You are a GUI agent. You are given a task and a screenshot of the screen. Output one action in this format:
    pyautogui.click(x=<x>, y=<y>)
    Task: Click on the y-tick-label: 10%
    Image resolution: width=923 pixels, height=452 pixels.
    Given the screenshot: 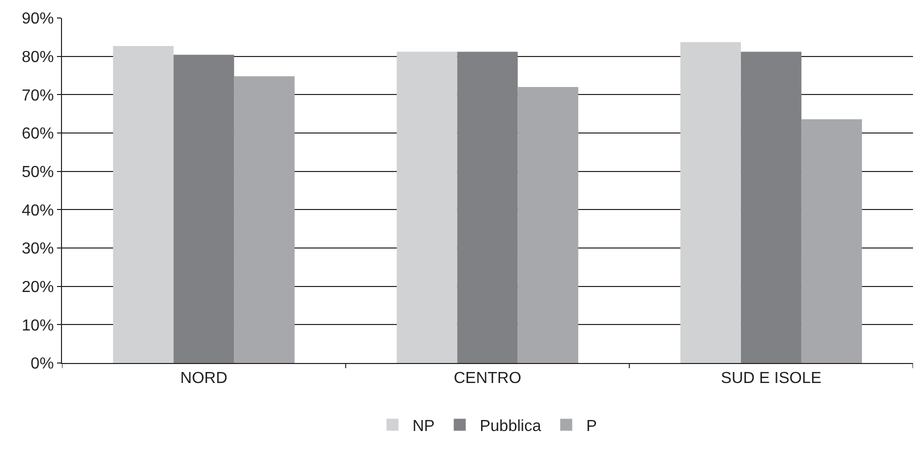 What is the action you would take?
    pyautogui.click(x=38, y=325)
    